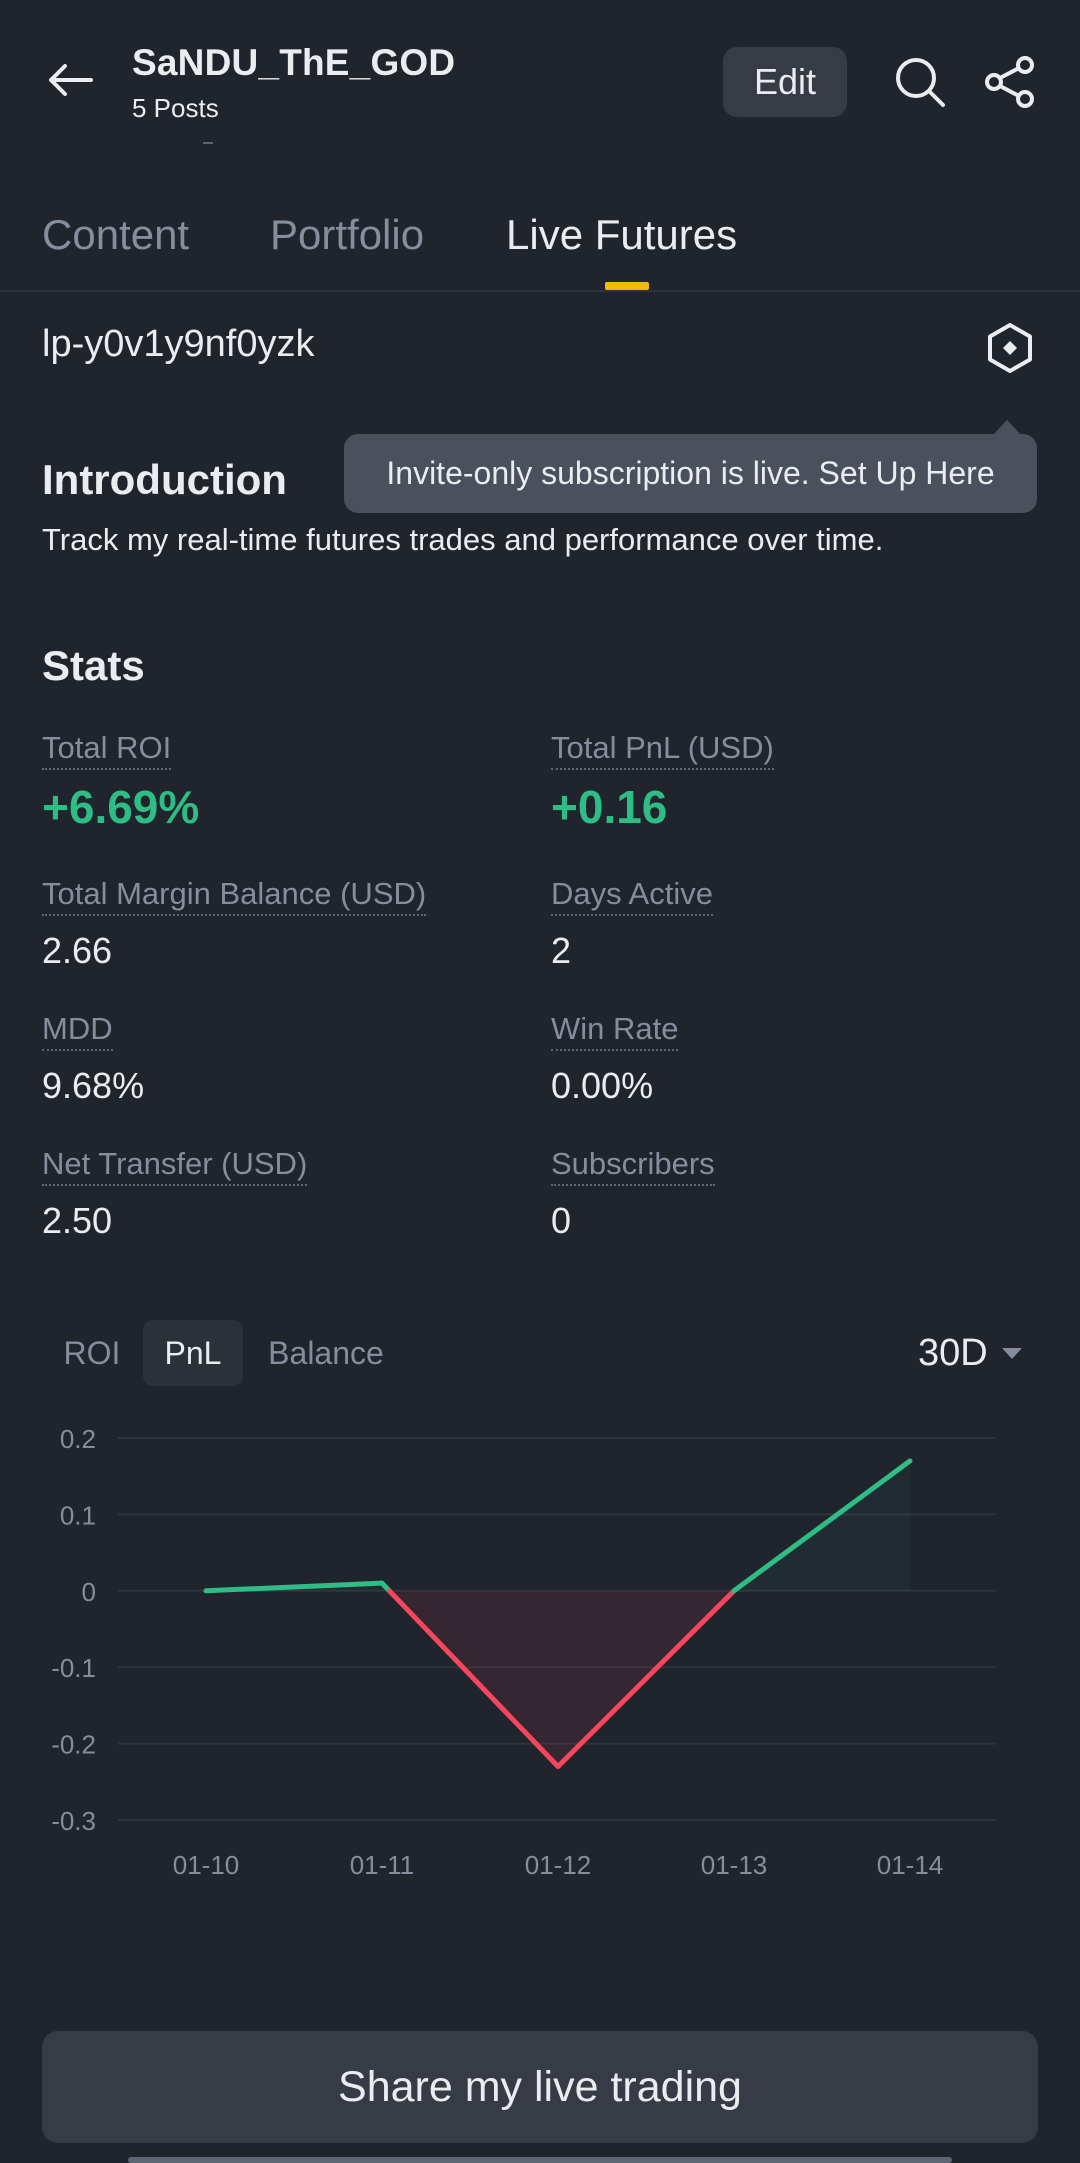  I want to click on stat-value-win-rate: 0.00%, so click(602, 1085).